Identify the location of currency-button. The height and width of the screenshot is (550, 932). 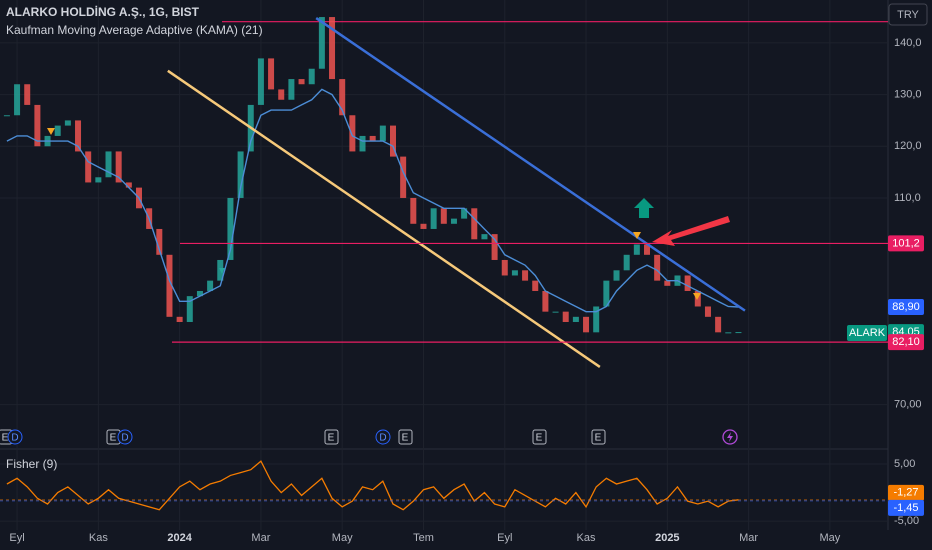
(908, 14).